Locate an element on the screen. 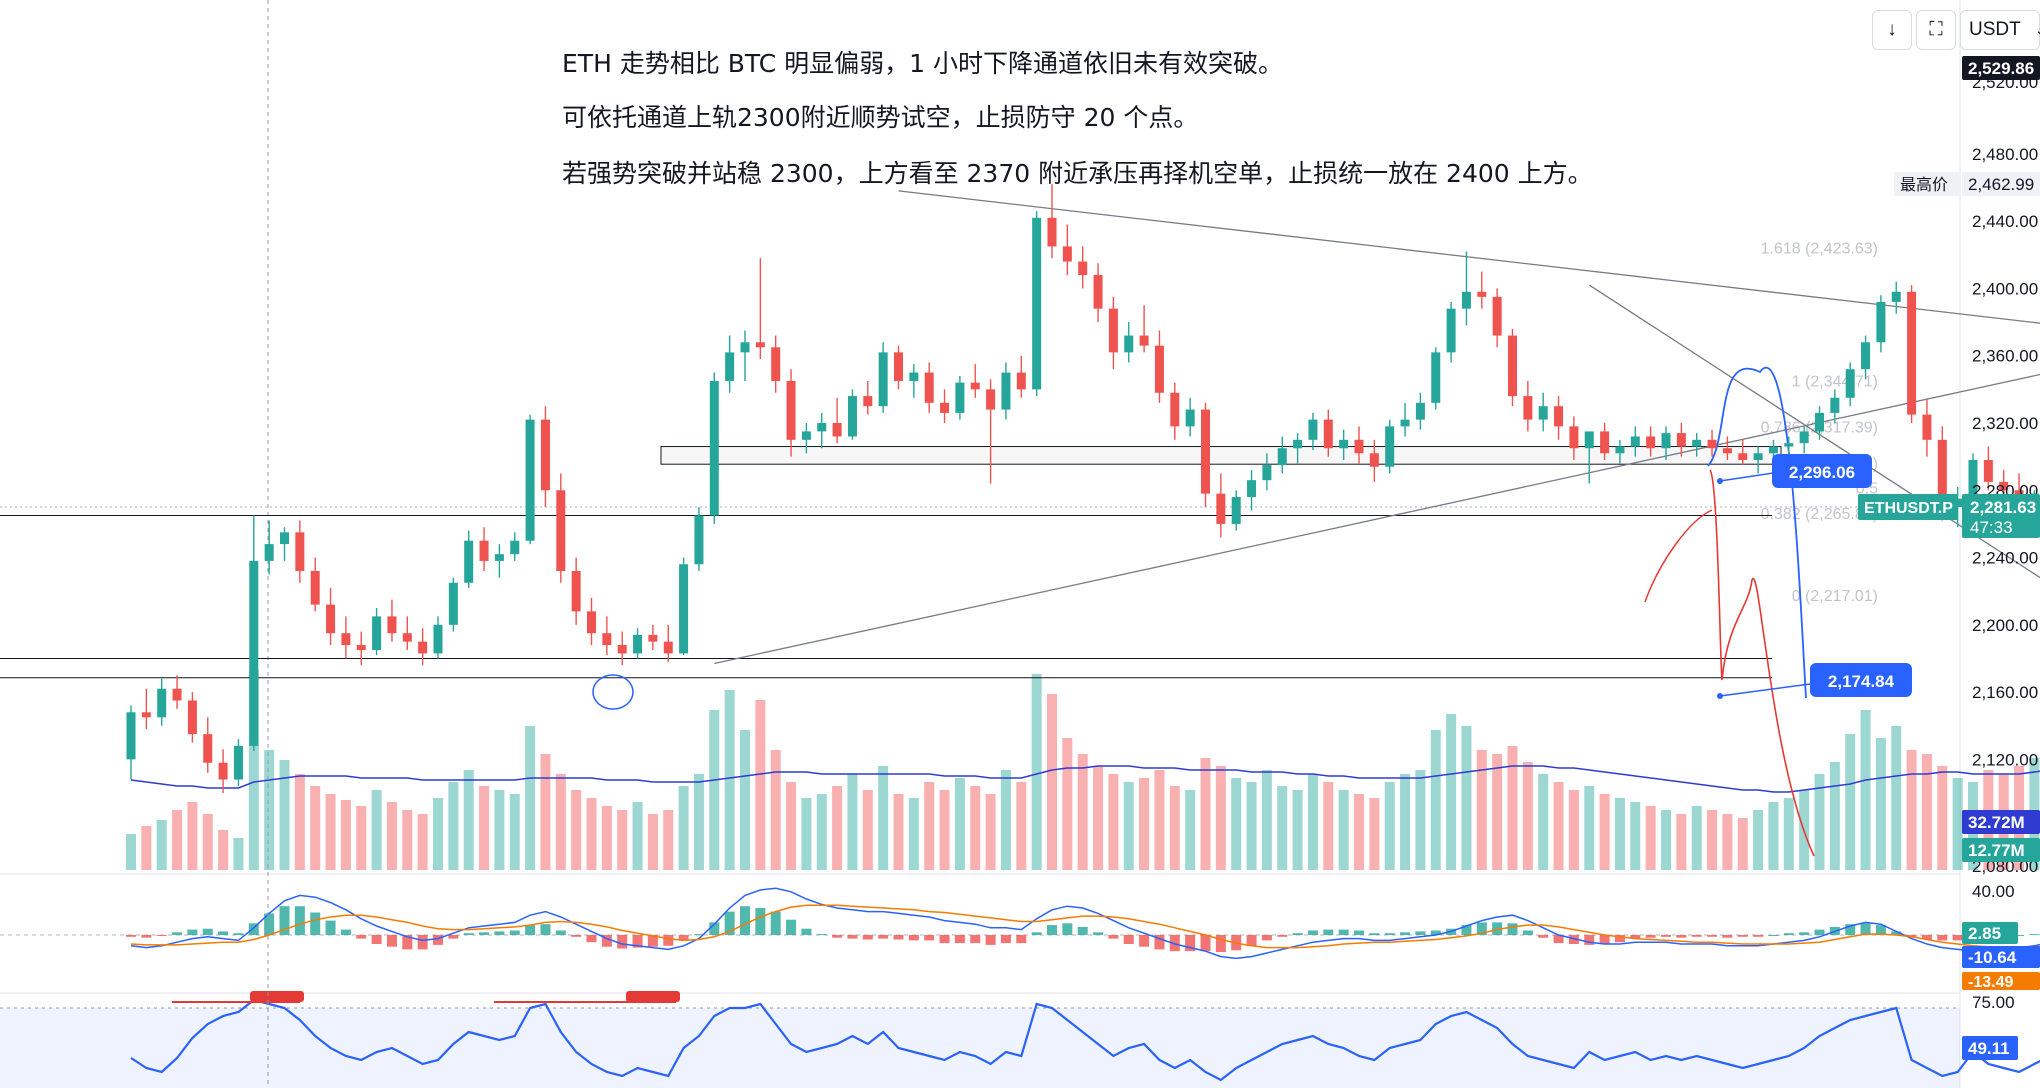 The height and width of the screenshot is (1088, 2040). currency-select: USDT ⌄ is located at coordinates (2000, 30).